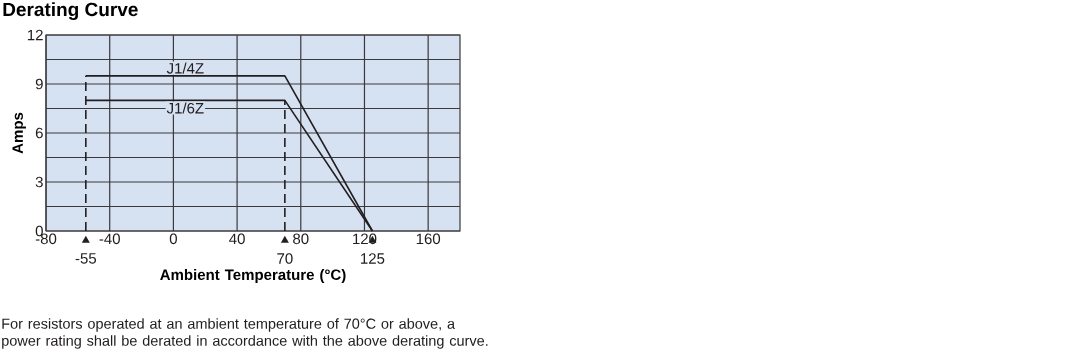 This screenshot has height=358, width=1082. What do you see at coordinates (185, 68) in the screenshot?
I see `series-label: J1/4Z` at bounding box center [185, 68].